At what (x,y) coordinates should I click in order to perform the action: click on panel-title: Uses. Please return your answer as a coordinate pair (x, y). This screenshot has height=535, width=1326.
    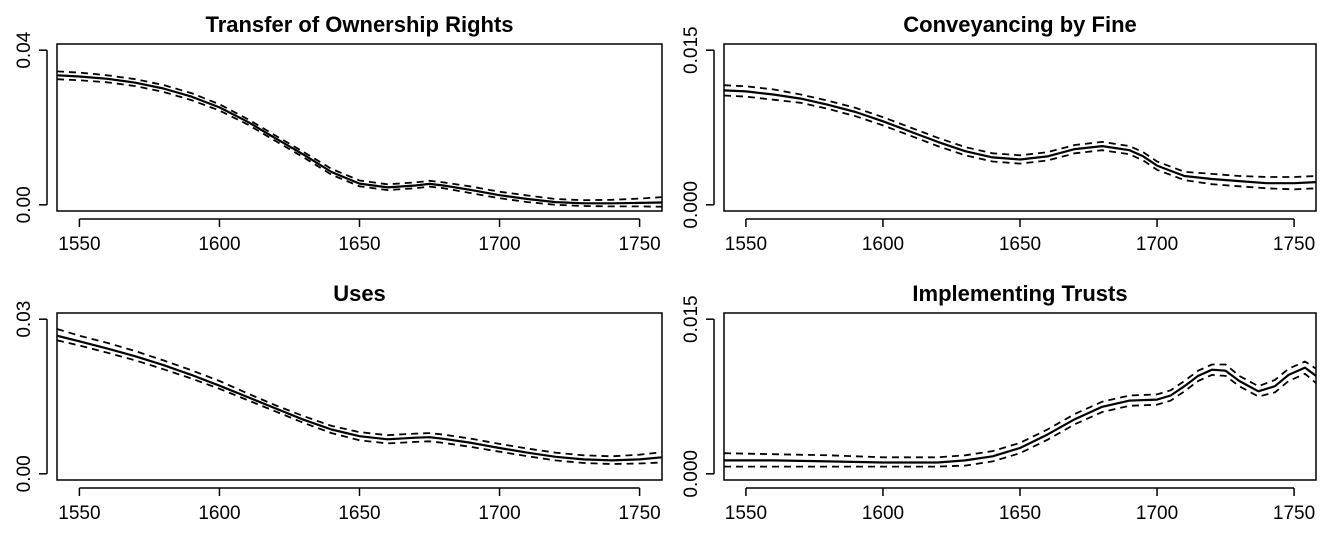
    Looking at the image, I should click on (359, 293).